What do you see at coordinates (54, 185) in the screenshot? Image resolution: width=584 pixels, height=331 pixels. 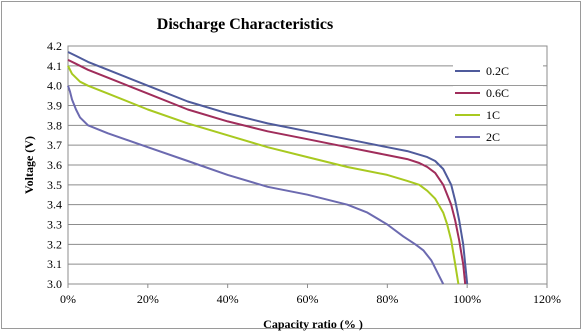 I see `y-tick-label: 3.5` at bounding box center [54, 185].